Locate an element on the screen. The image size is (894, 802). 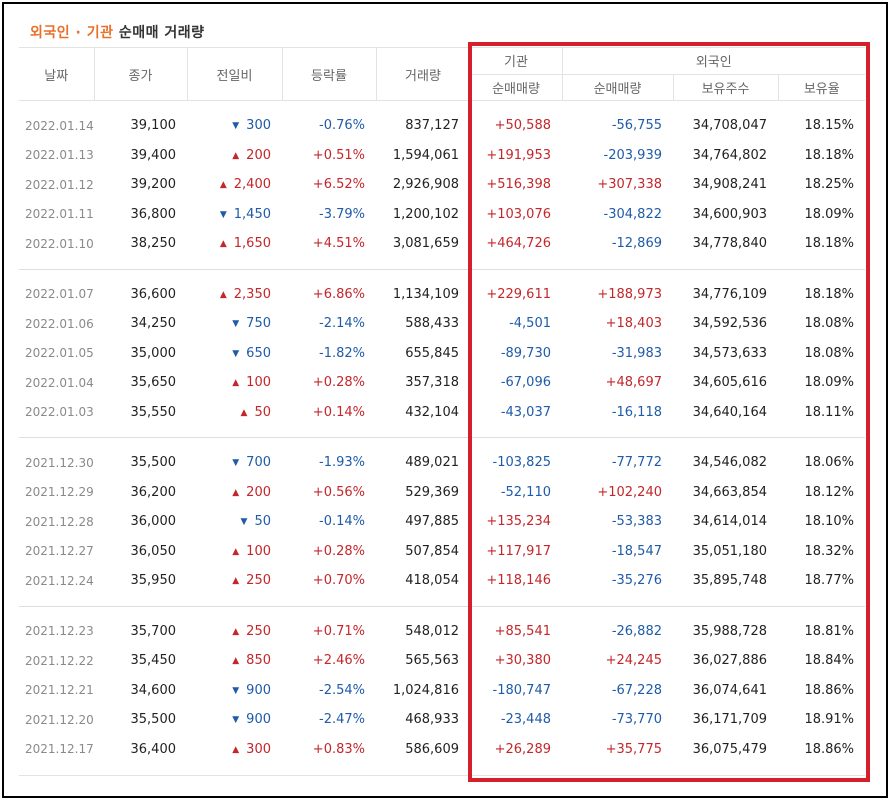
rate-cell: -2.54% is located at coordinates (342, 690).